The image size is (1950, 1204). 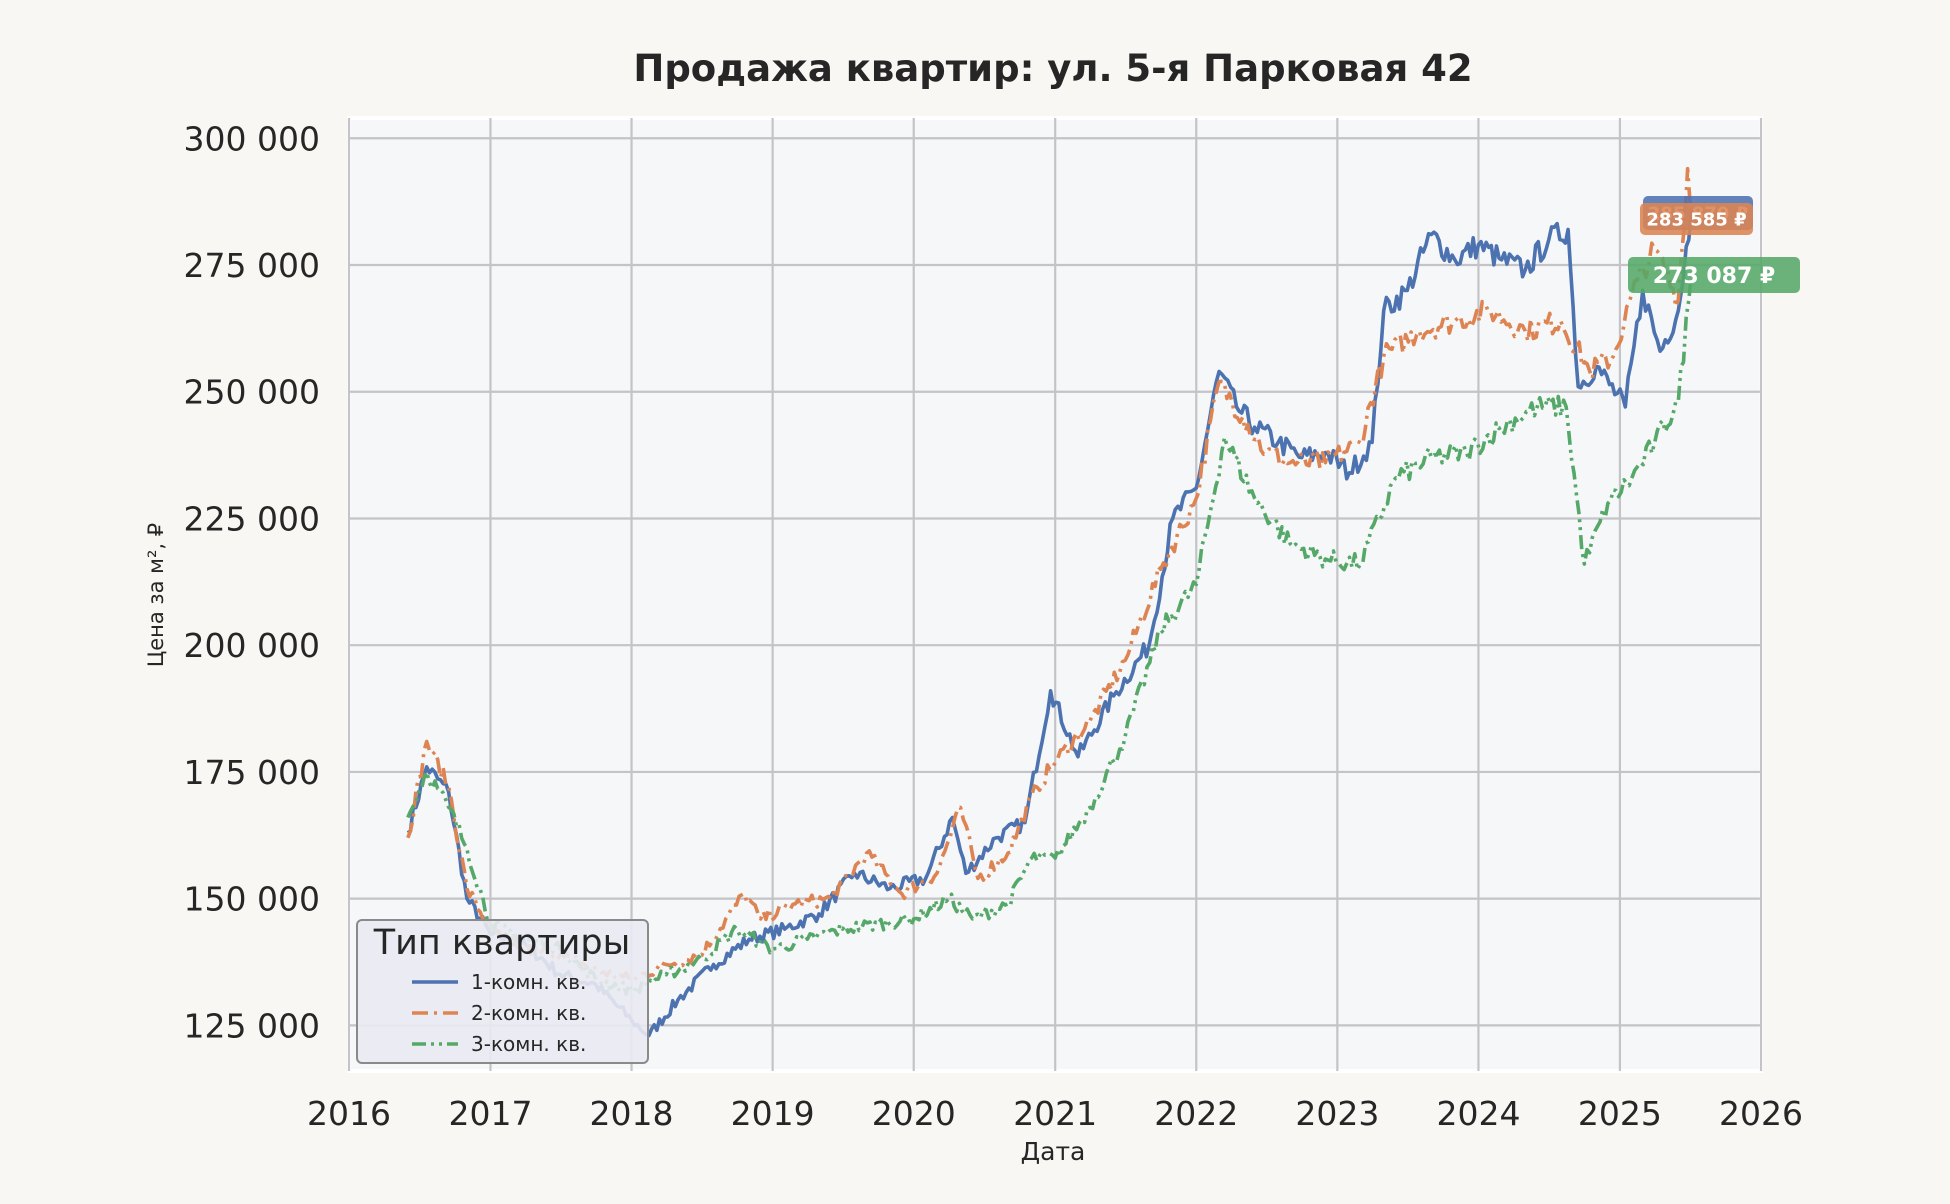 I want to click on legend-label: 3-комн. кв., so click(x=528, y=1044).